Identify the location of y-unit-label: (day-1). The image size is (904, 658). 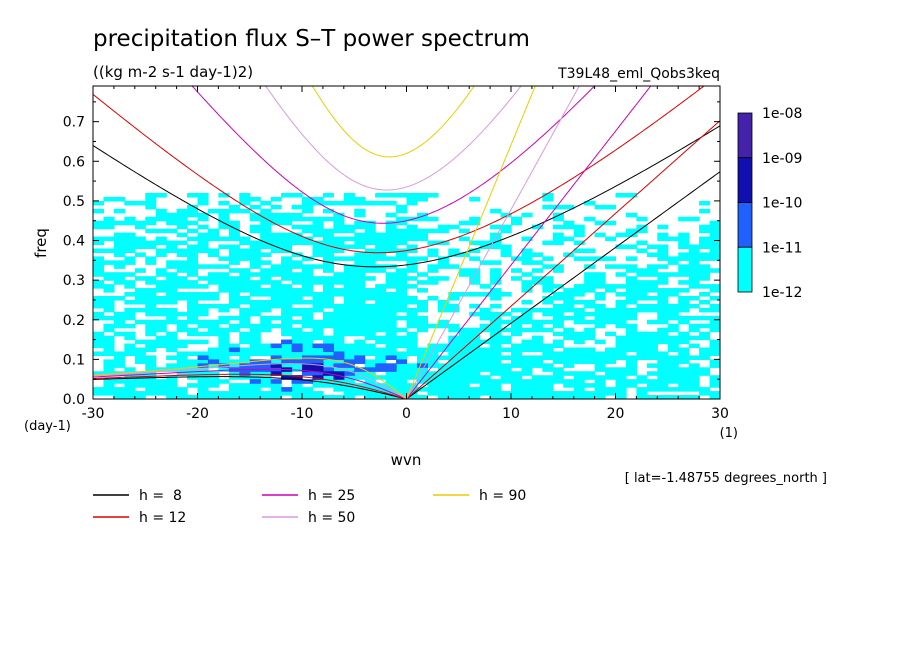
(47, 426).